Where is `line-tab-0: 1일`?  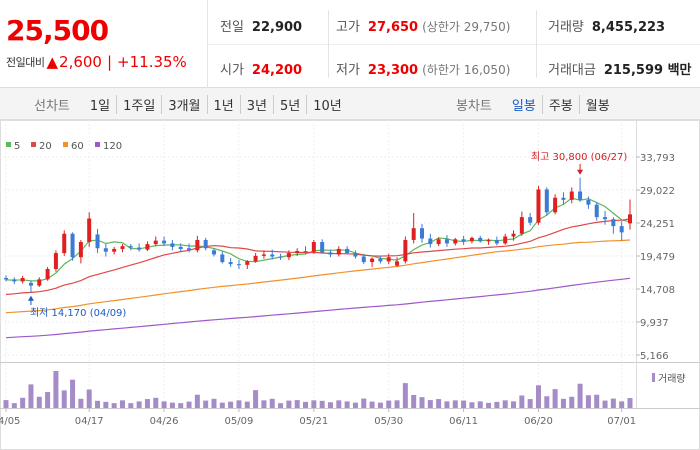 line-tab-0: 1일 is located at coordinates (100, 106).